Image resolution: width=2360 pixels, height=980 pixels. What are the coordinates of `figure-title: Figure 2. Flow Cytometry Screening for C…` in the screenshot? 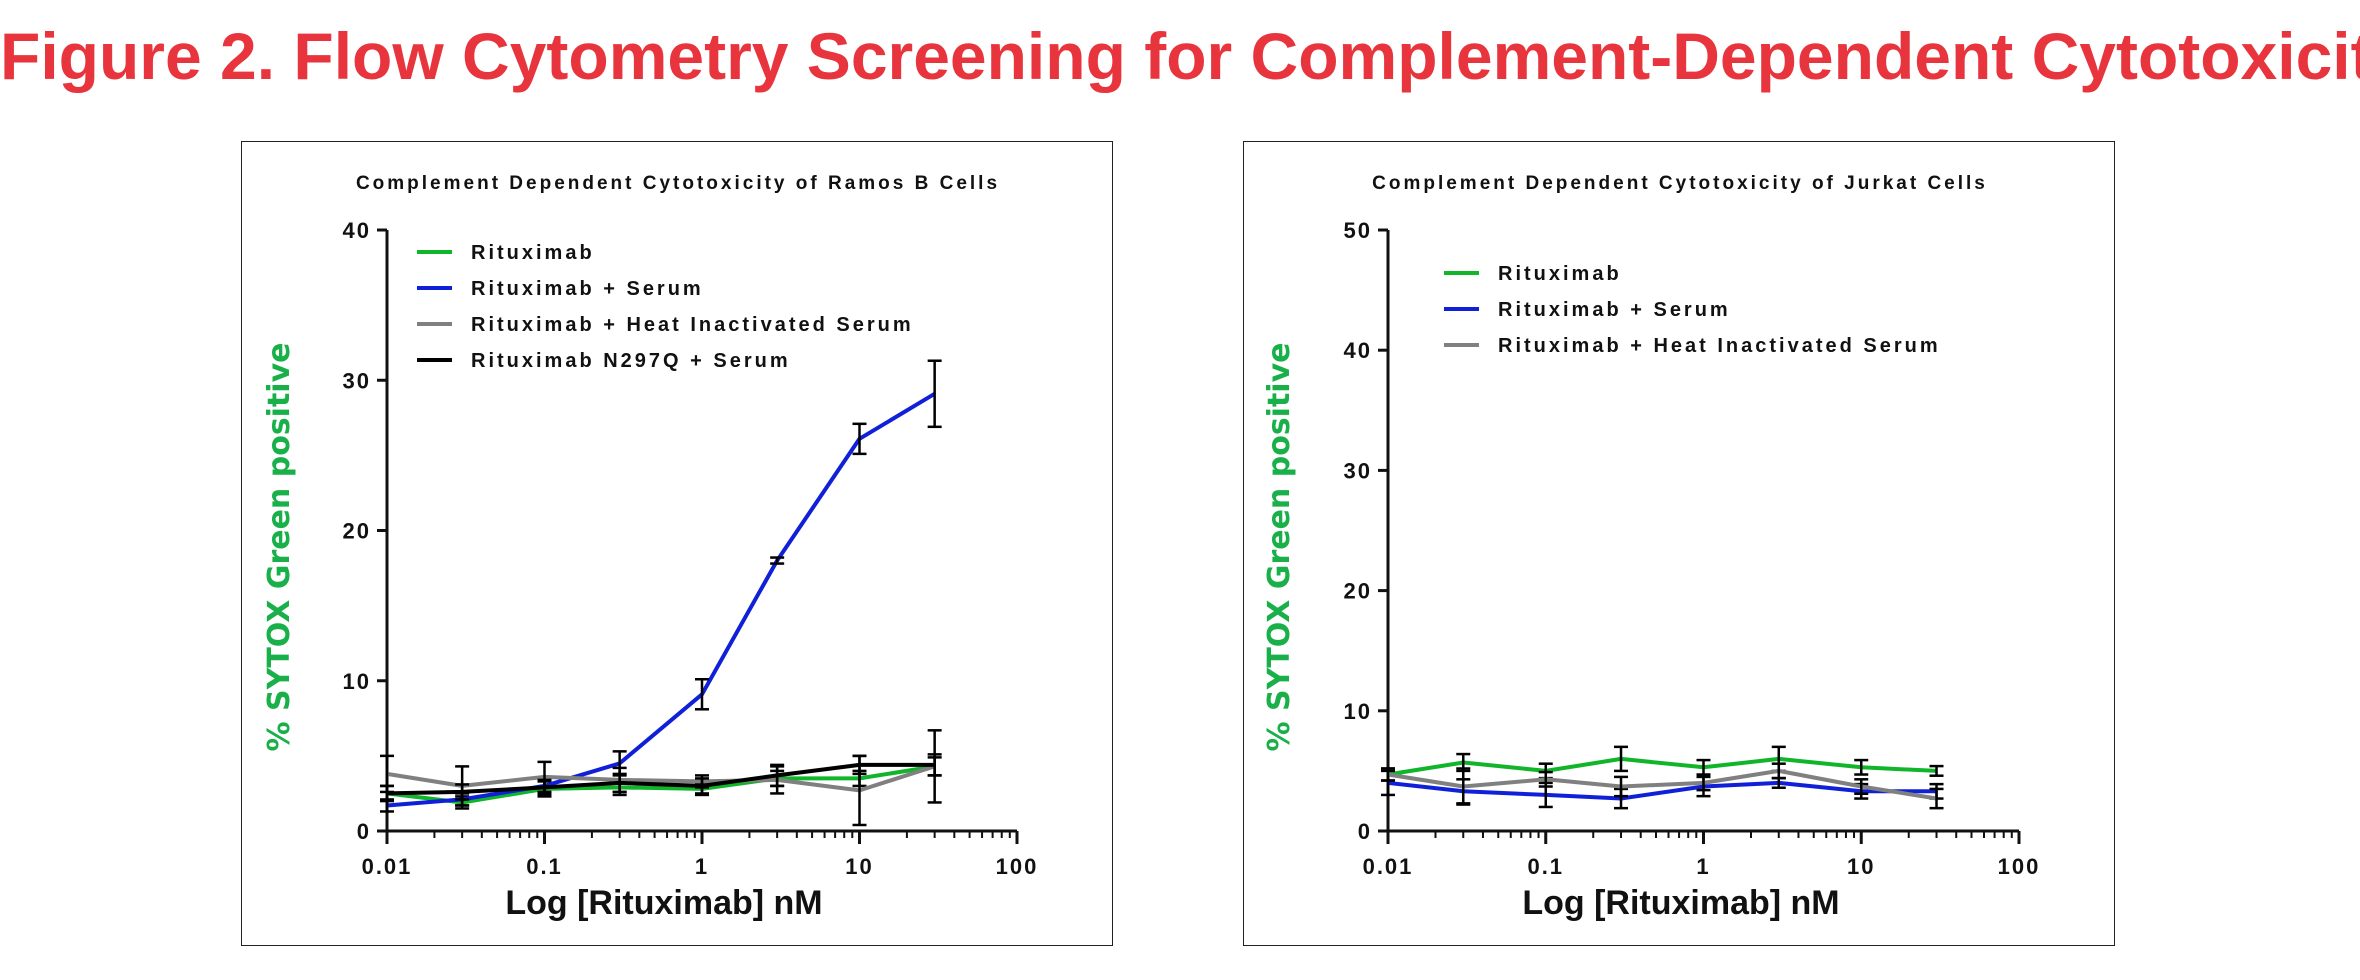 It's located at (1180, 56).